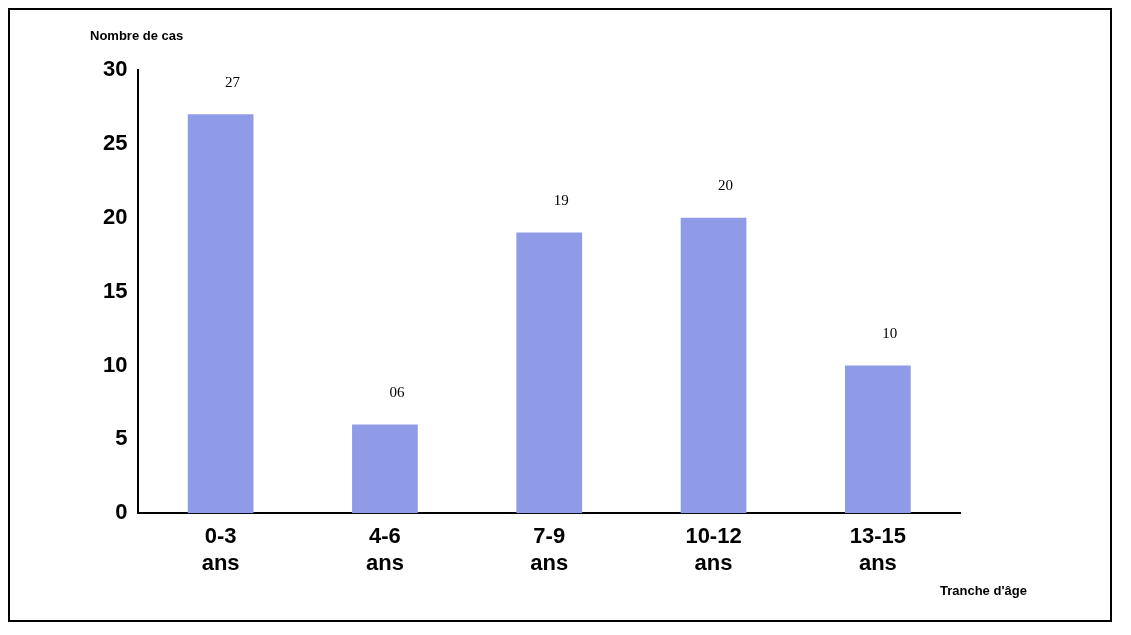 The width and height of the screenshot is (1131, 635). What do you see at coordinates (384, 549) in the screenshot?
I see `x-tick-label: 4-6 ans` at bounding box center [384, 549].